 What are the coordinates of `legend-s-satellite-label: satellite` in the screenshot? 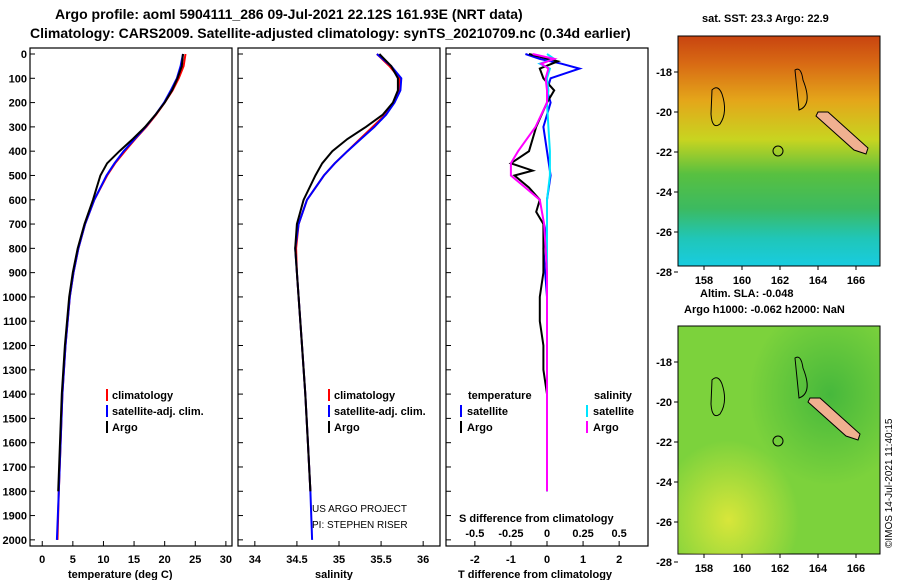 It's located at (613, 412).